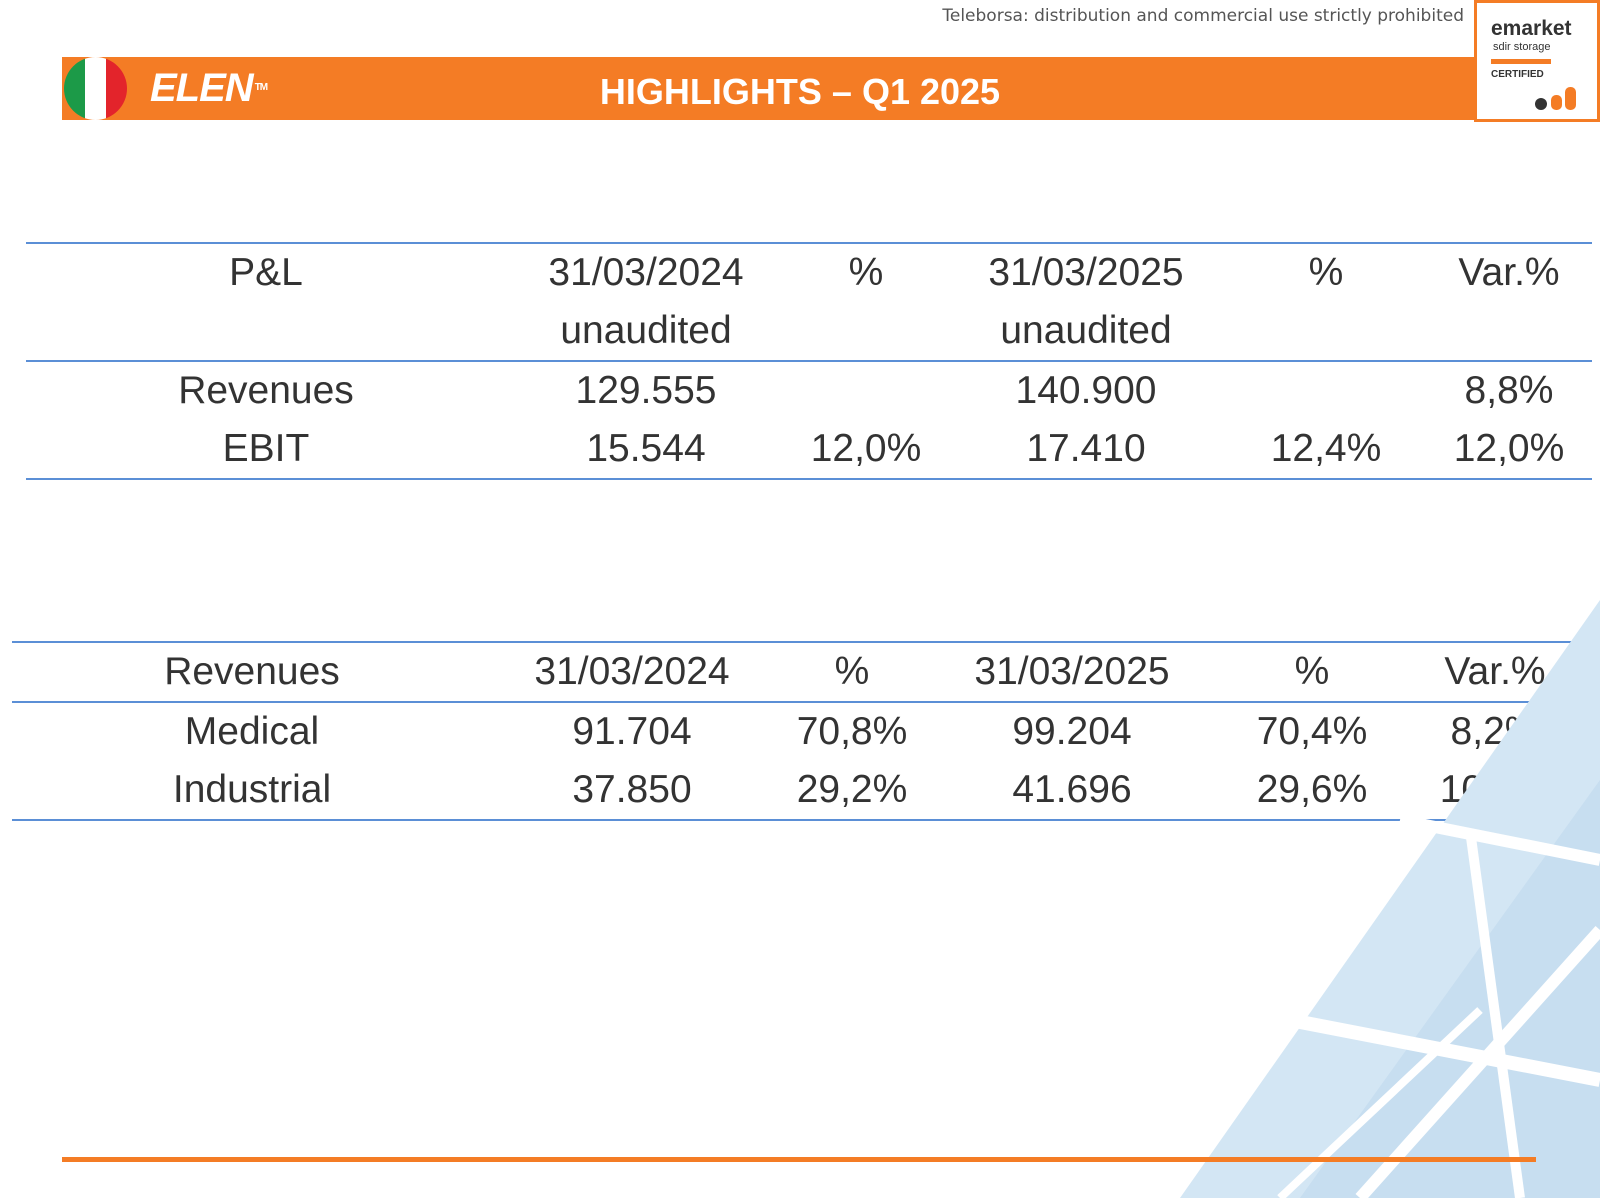 This screenshot has height=1198, width=1600. I want to click on table-cell: Revenues, so click(266, 390).